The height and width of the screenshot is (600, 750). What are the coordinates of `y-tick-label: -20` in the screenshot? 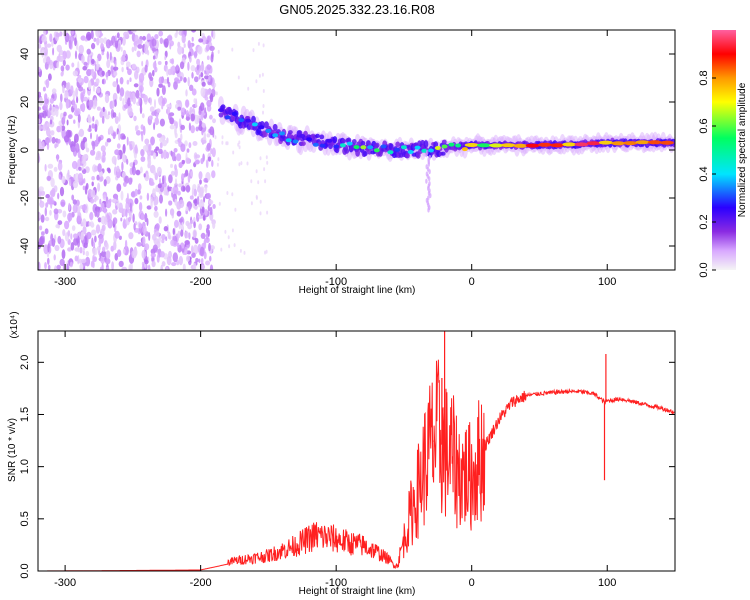 It's located at (25, 198).